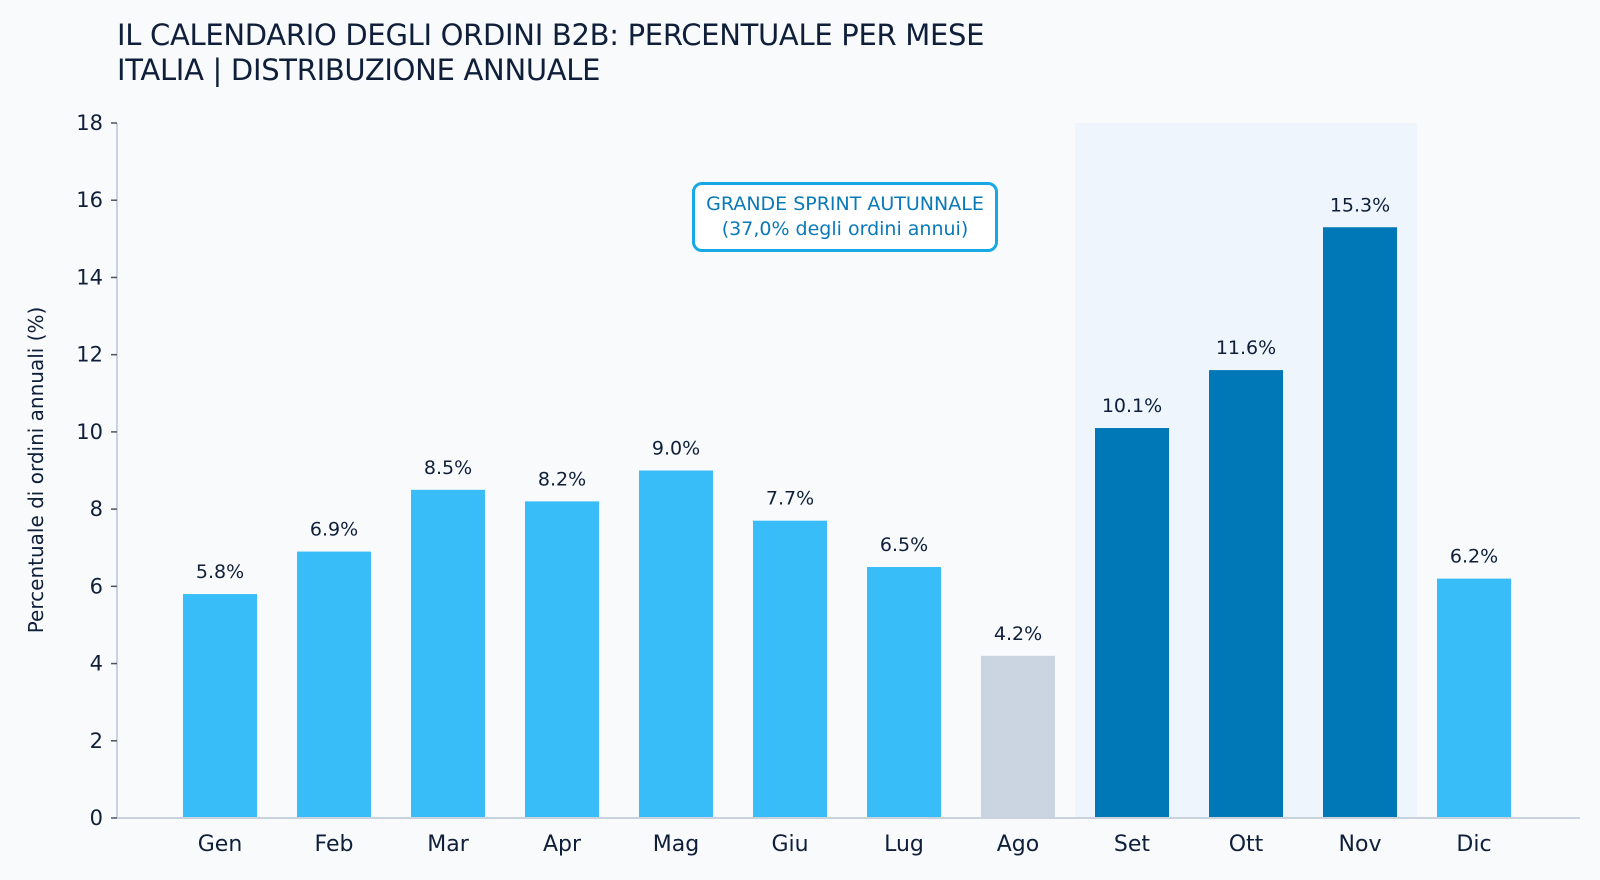 The image size is (1600, 880). Describe the element at coordinates (1246, 348) in the screenshot. I see `bar-value-label: 11.6%` at that location.